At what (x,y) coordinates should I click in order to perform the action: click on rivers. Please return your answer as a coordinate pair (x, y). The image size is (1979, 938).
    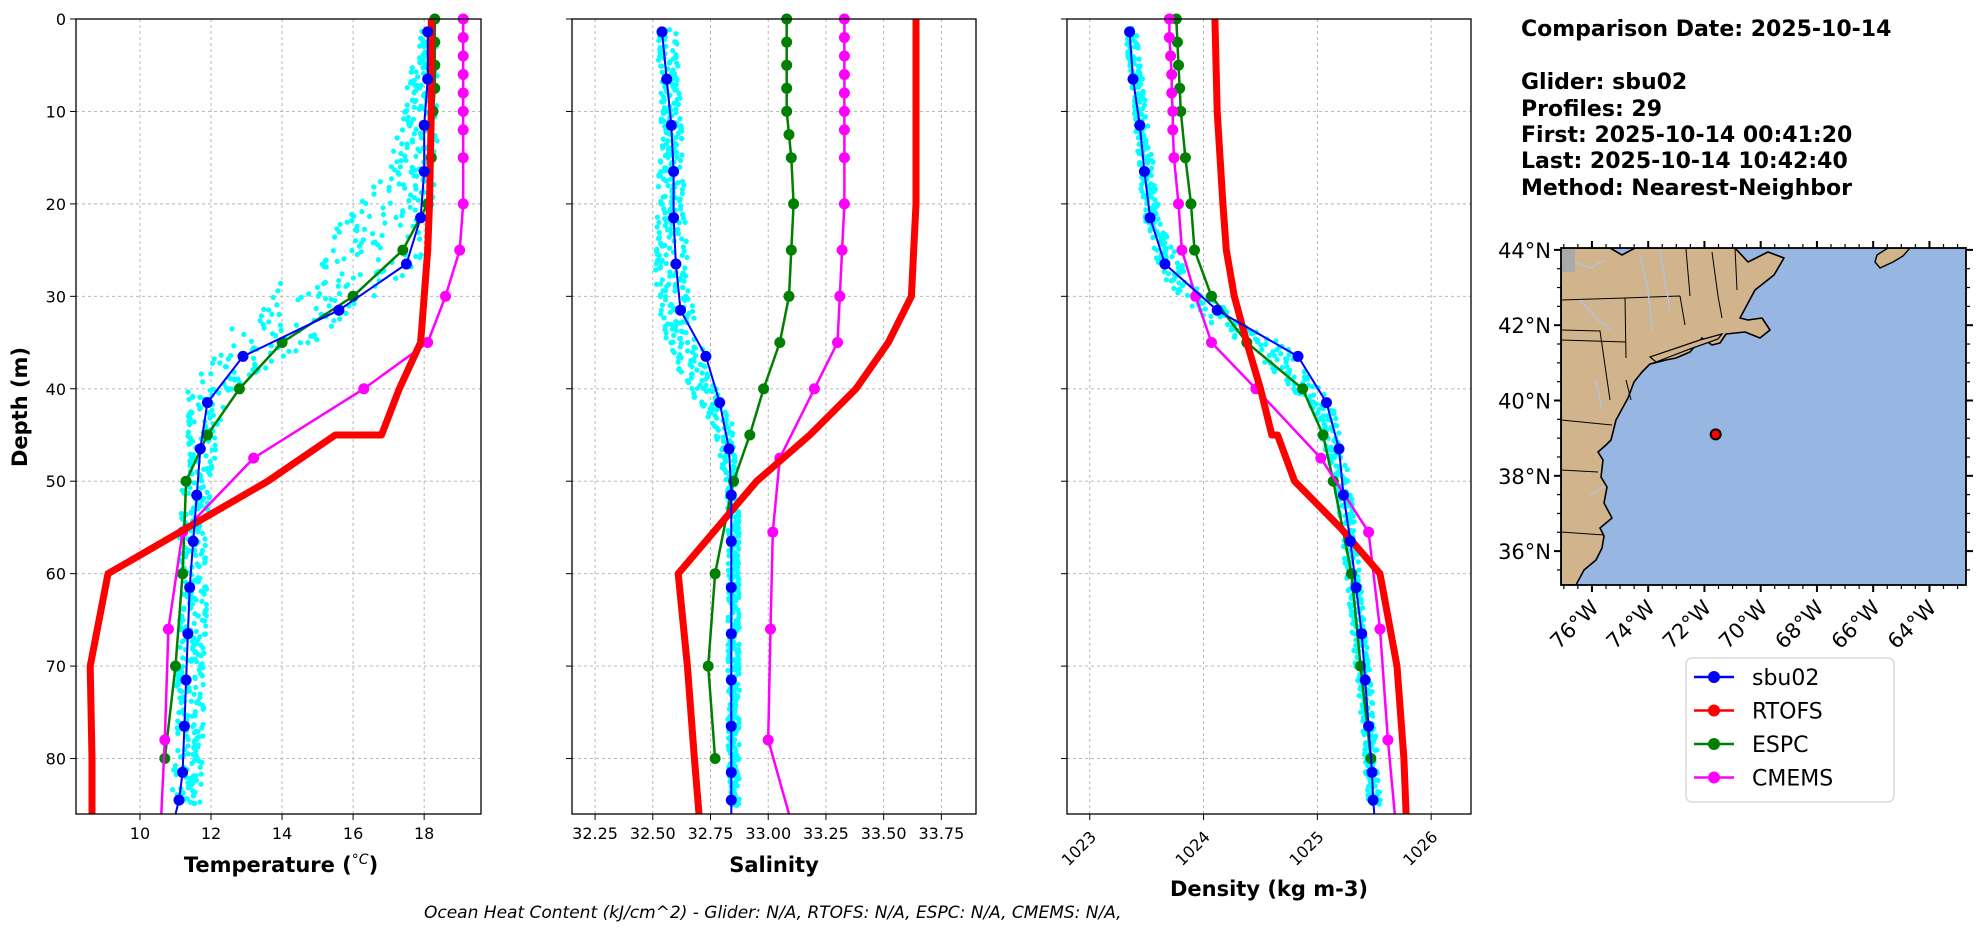
    Looking at the image, I should click on (1622, 372).